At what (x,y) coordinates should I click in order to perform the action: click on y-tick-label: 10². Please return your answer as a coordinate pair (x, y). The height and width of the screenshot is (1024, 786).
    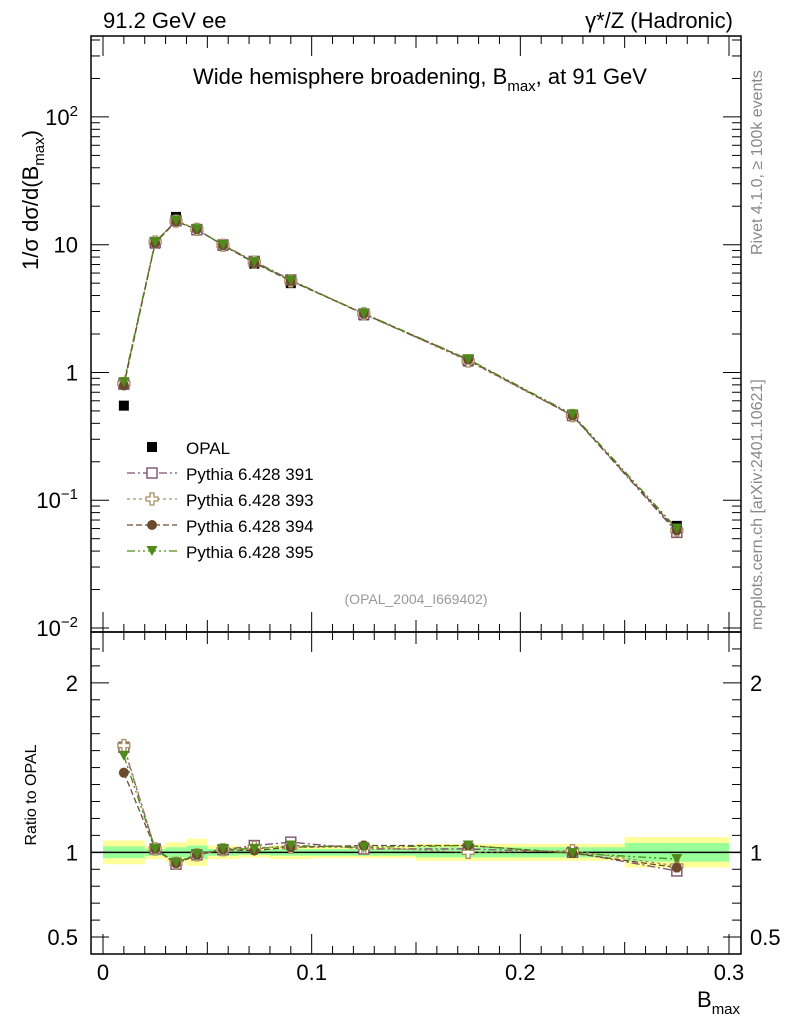
    Looking at the image, I should click on (61, 116).